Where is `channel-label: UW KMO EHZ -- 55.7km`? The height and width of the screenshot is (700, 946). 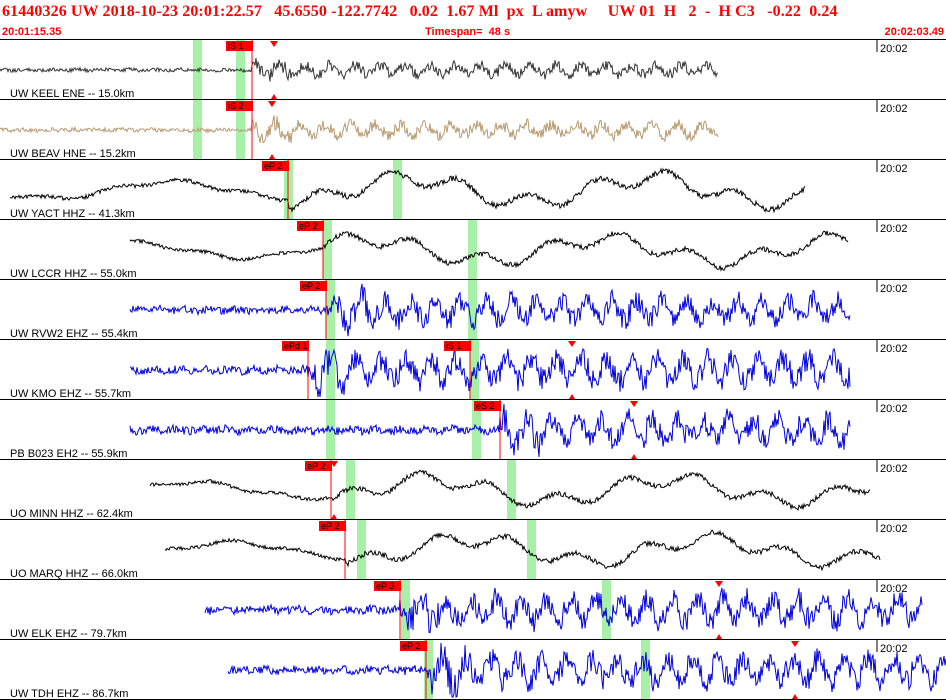 channel-label: UW KMO EHZ -- 55.7km is located at coordinates (70, 394).